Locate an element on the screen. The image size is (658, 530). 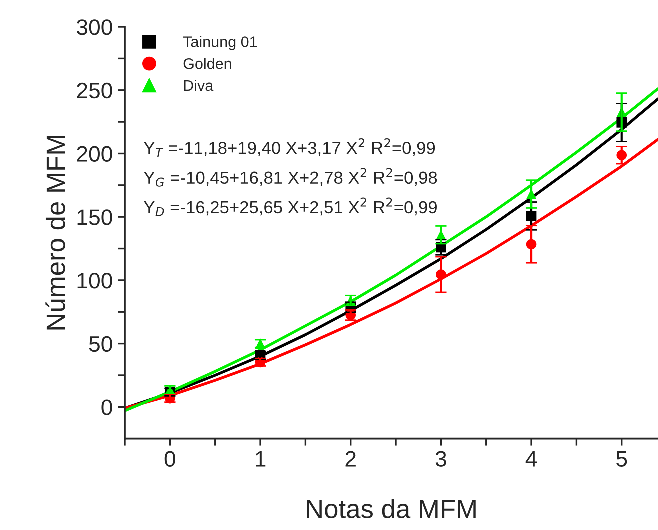
x-tick-label: 2 is located at coordinates (351, 459).